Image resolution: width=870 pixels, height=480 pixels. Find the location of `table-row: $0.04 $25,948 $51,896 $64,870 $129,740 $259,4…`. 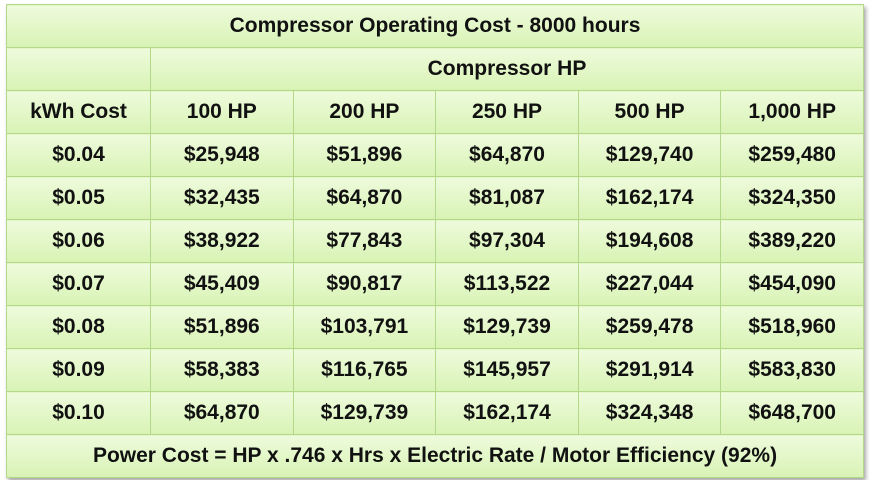

table-row: $0.04 $25,948 $51,896 $64,870 $129,740 $259,4… is located at coordinates (435, 155).